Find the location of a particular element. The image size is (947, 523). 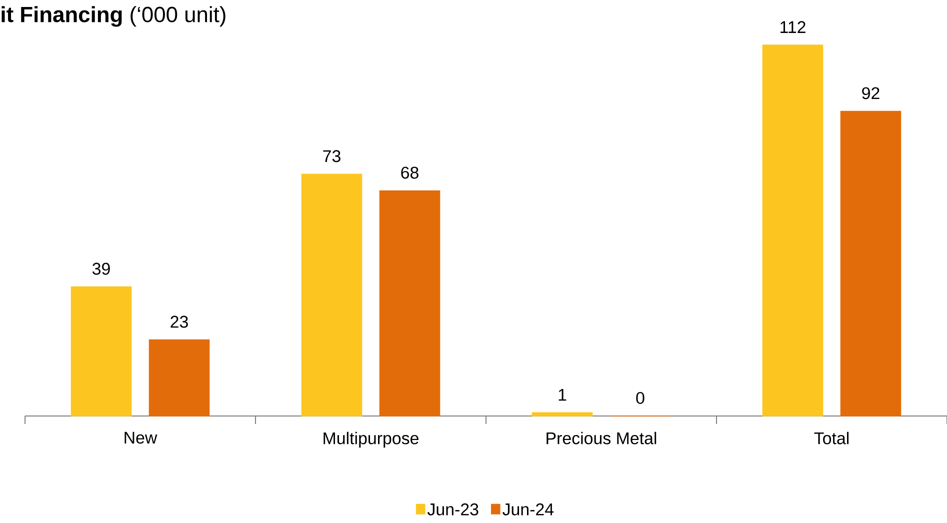

data-label: 0 is located at coordinates (640, 398).